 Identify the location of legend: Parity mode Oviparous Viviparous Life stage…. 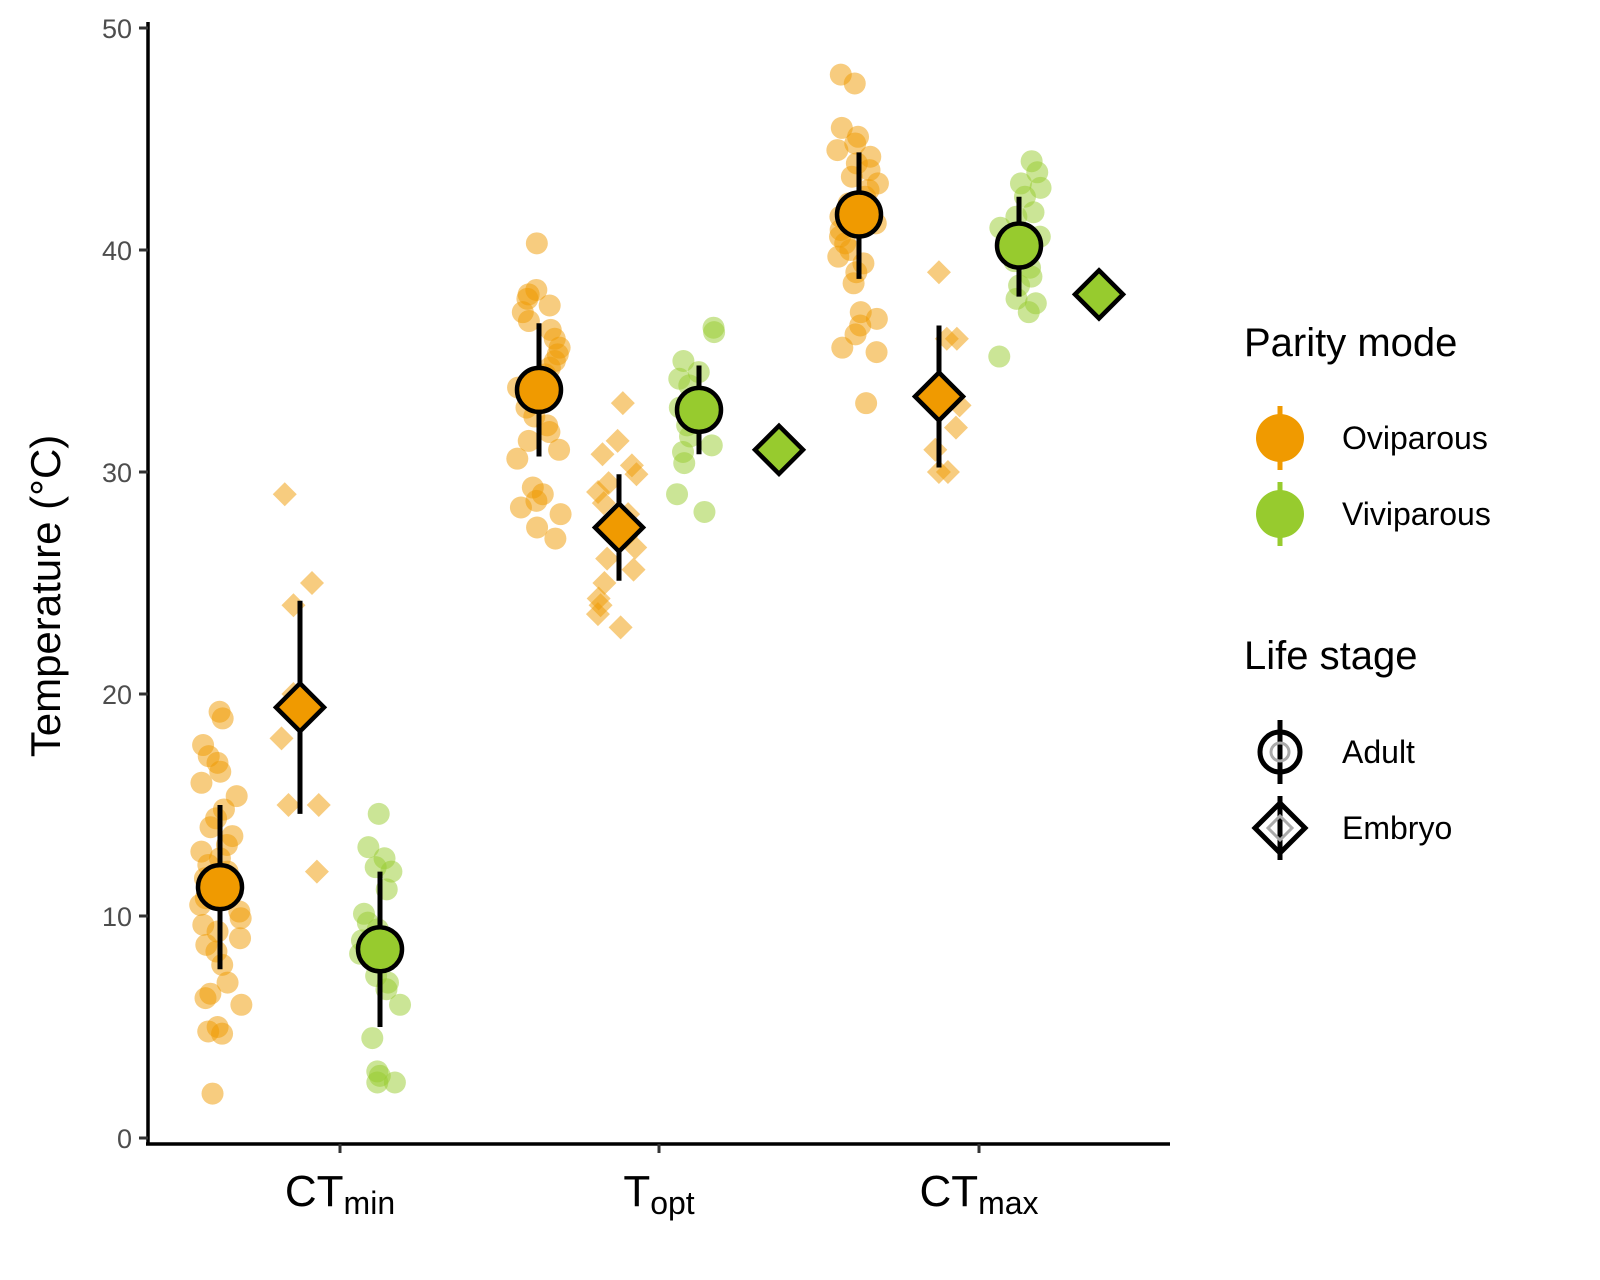
(1367, 590).